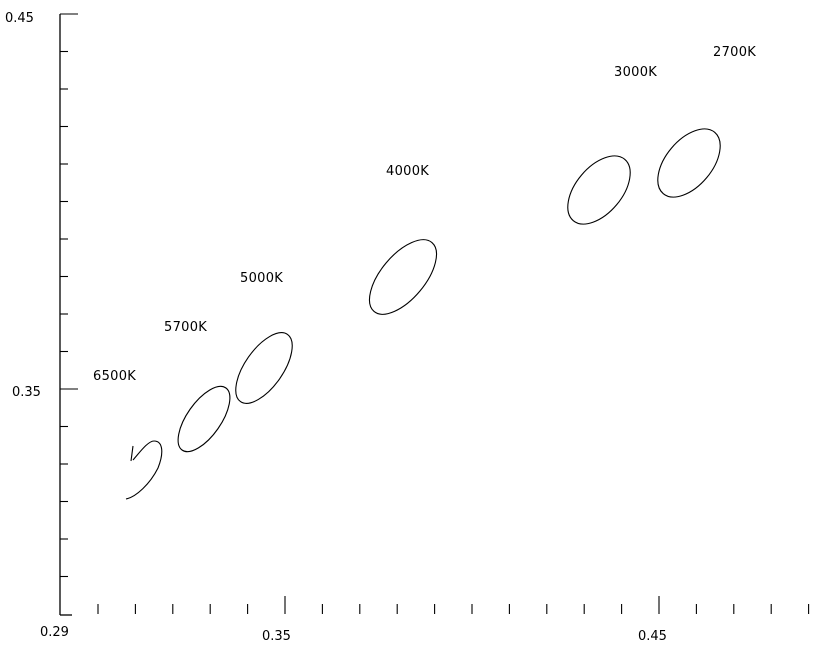  Describe the element at coordinates (69, 295) in the screenshot. I see `y-axis-ticks` at that location.